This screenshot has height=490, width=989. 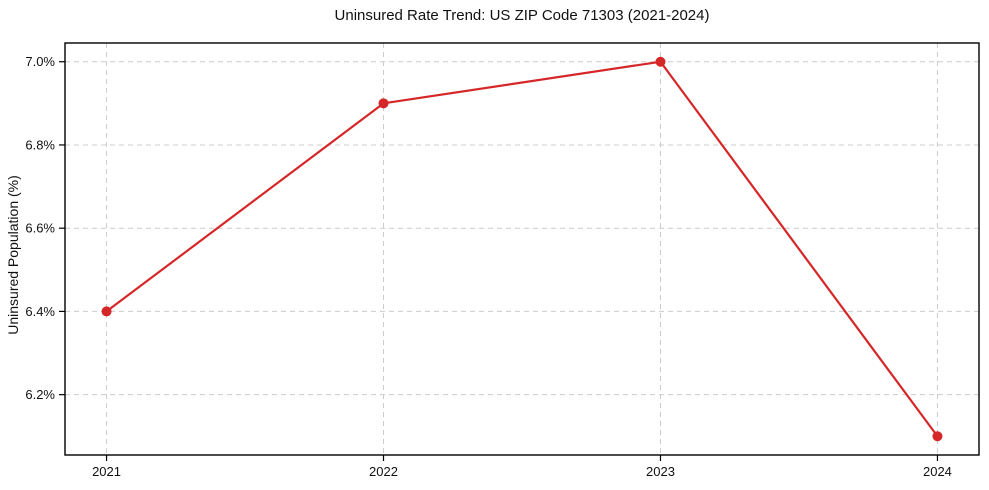 I want to click on y-tick-label: 6.8%, so click(x=40, y=144).